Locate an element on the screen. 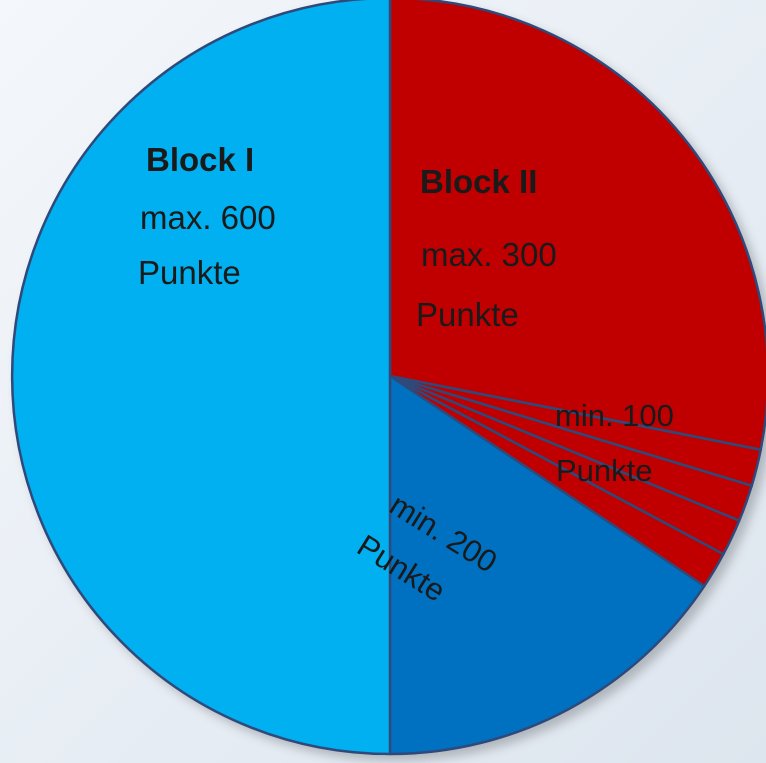 This screenshot has height=763, width=766. block2-unit-label: Punkte is located at coordinates (467, 314).